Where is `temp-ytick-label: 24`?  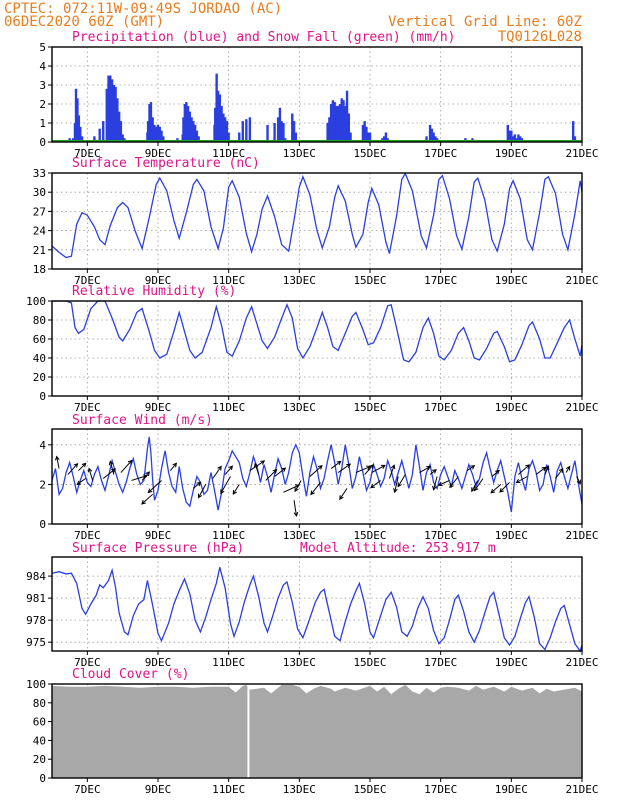
temp-ytick-label: 24 is located at coordinates (40, 231).